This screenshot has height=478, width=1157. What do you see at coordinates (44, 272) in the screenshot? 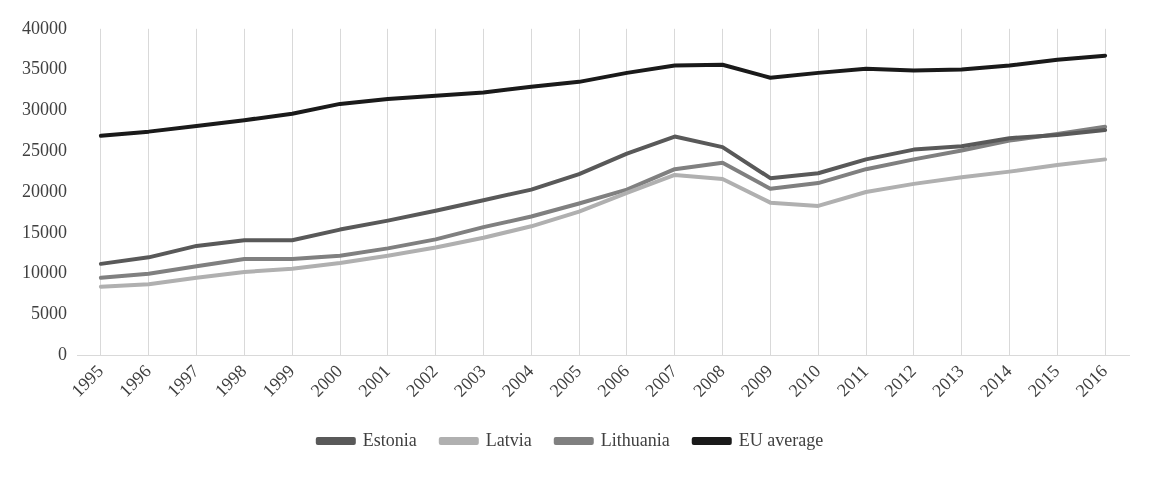
I see `y-tick-label: 10000` at bounding box center [44, 272].